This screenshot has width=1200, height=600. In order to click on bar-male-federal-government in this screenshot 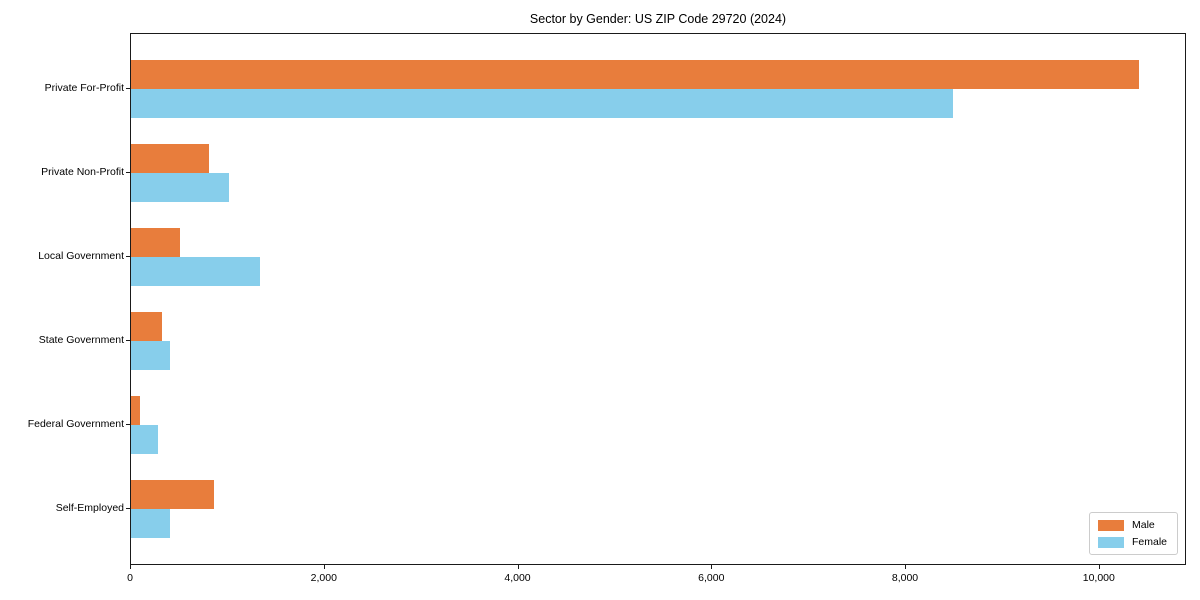, I will do `click(135, 410)`.